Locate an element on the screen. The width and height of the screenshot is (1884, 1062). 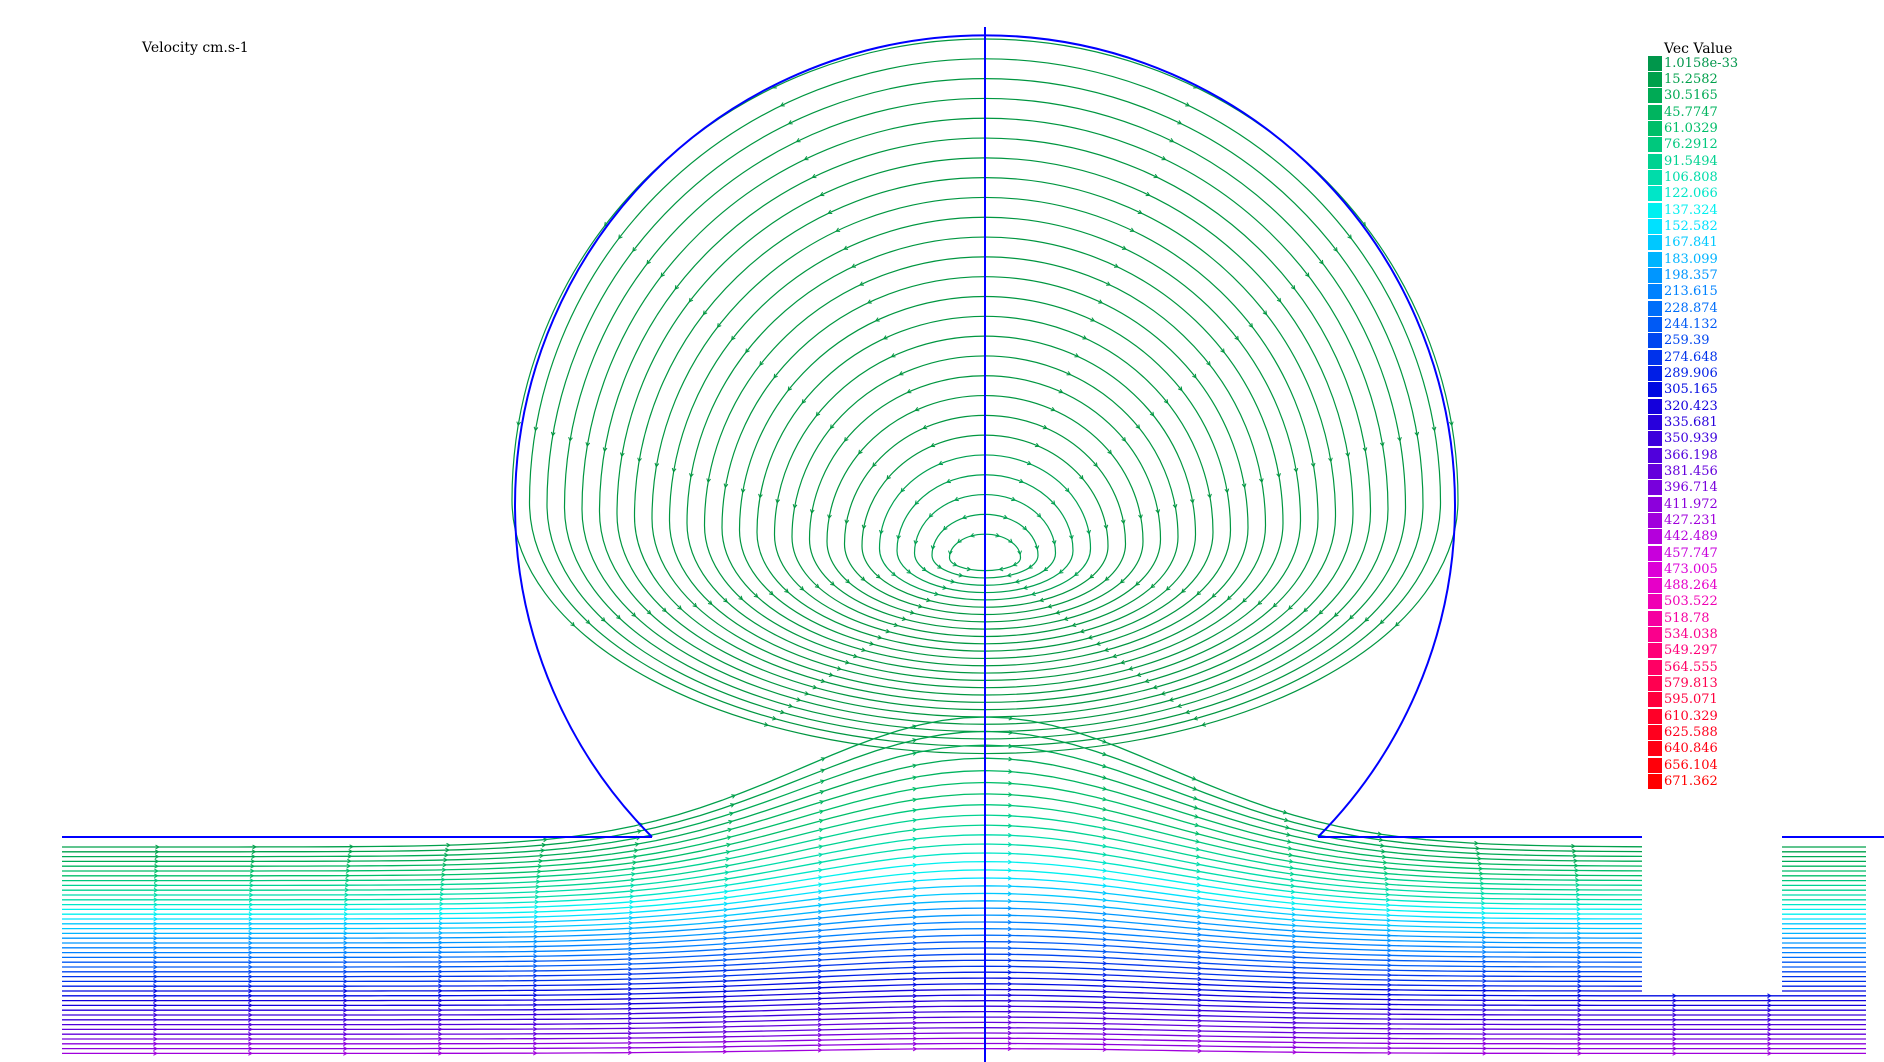
legend-entry: 595.071 is located at coordinates (1753, 700).